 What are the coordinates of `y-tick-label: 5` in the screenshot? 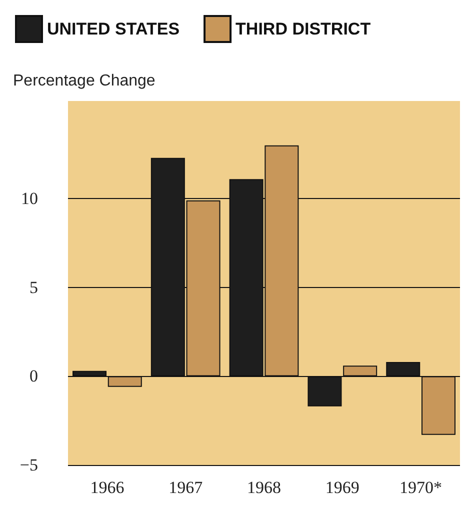 It's located at (34, 287).